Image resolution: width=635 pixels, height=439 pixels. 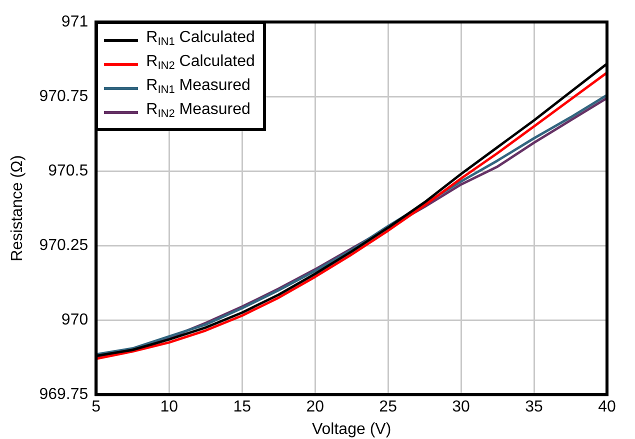 What do you see at coordinates (534, 407) in the screenshot?
I see `x-tick-label: 35` at bounding box center [534, 407].